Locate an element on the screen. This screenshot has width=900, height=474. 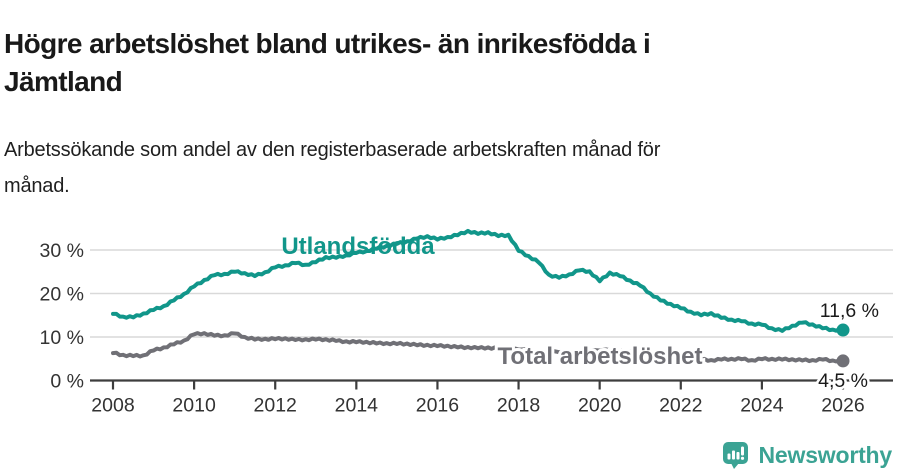
series-label-total: Total arbetslöshet is located at coordinates (600, 356).